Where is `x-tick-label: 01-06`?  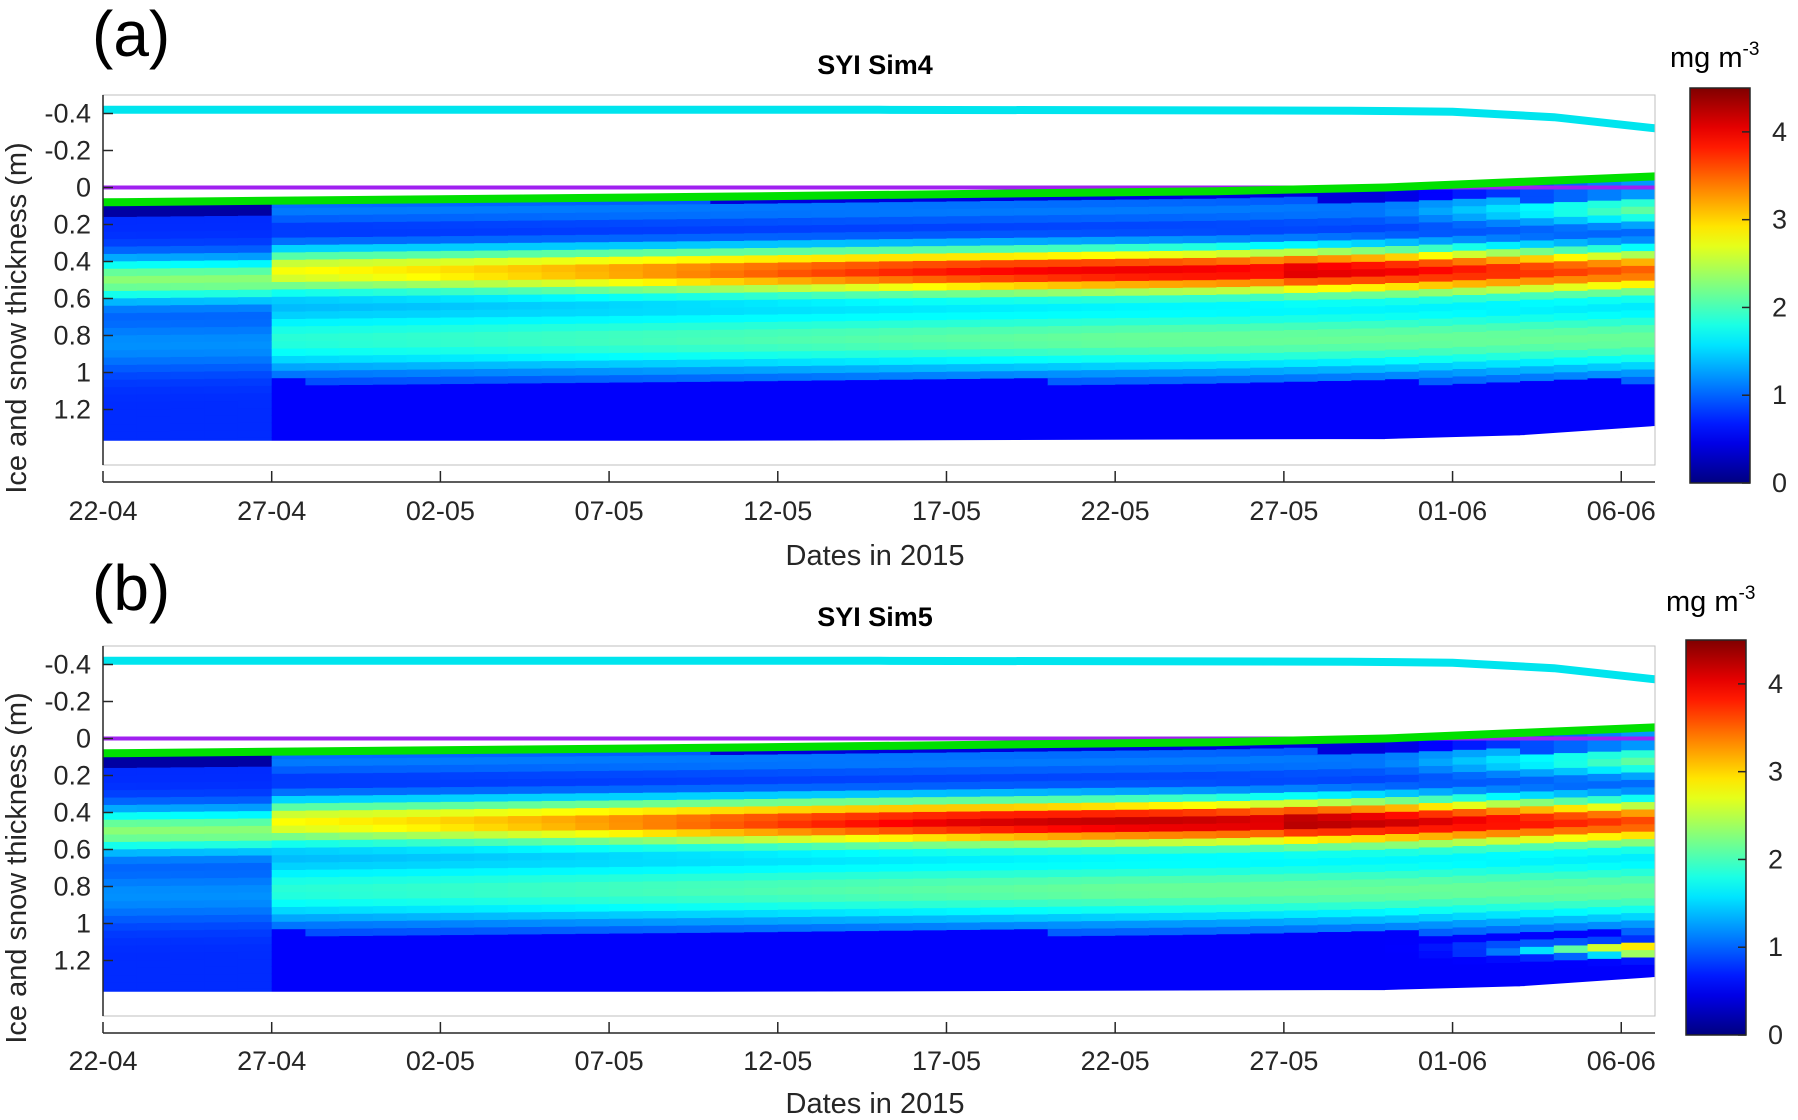
x-tick-label: 01-06 is located at coordinates (1452, 511).